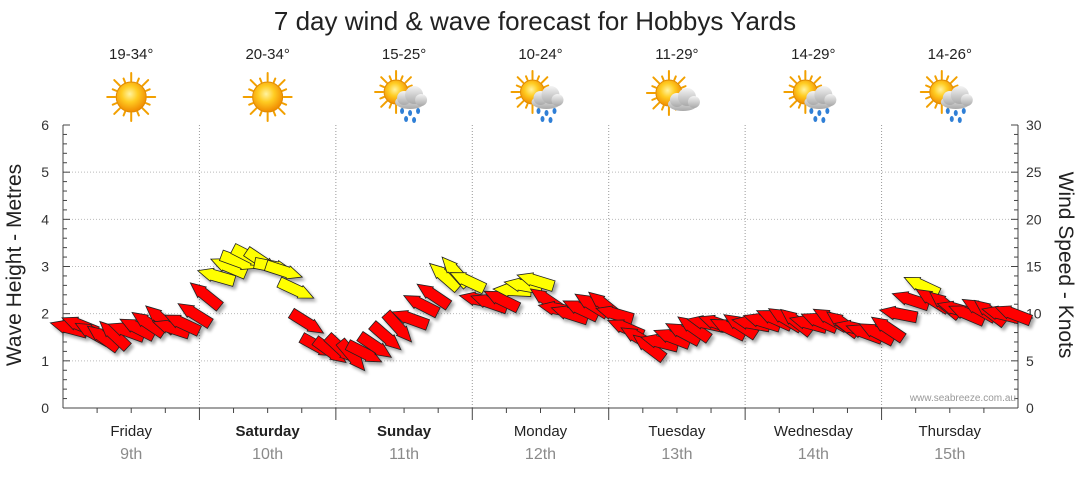  I want to click on day-temp-range: 15-25°, so click(404, 54).